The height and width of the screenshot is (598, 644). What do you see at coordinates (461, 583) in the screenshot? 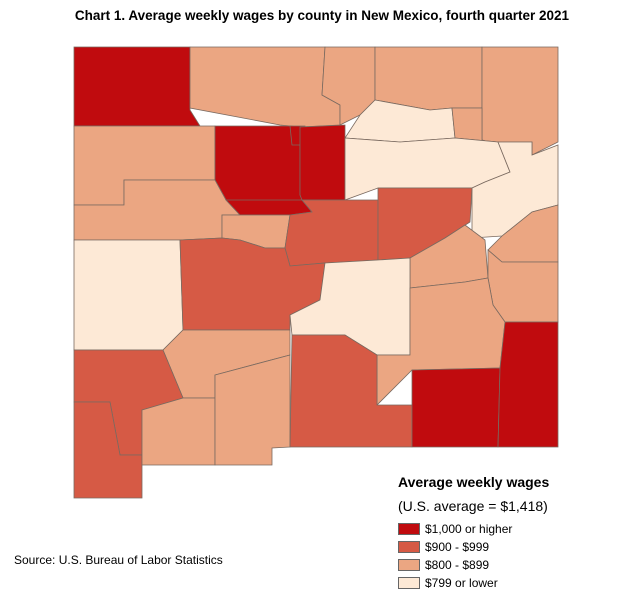
I see `legend-label: $799 or lower` at bounding box center [461, 583].